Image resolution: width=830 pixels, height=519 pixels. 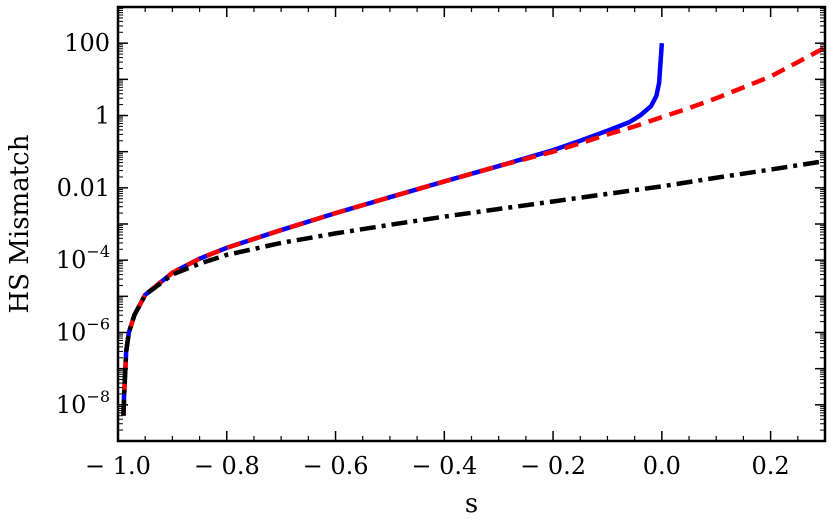 I want to click on y-axis-label: HS Mismatch, so click(x=20, y=223).